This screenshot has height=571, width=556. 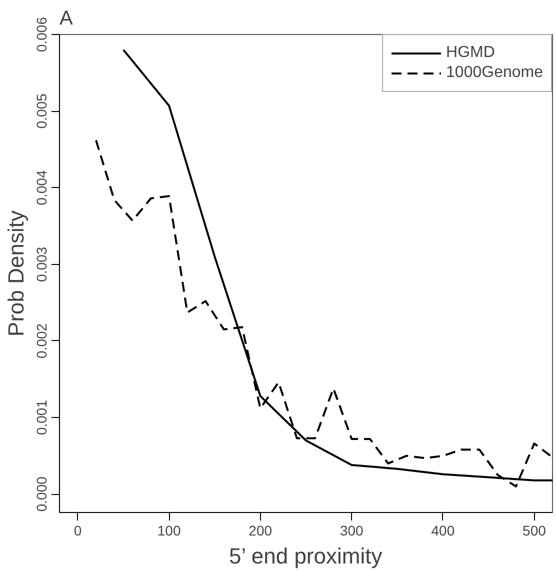 I want to click on y-tick-label: 0.005, so click(x=42, y=111).